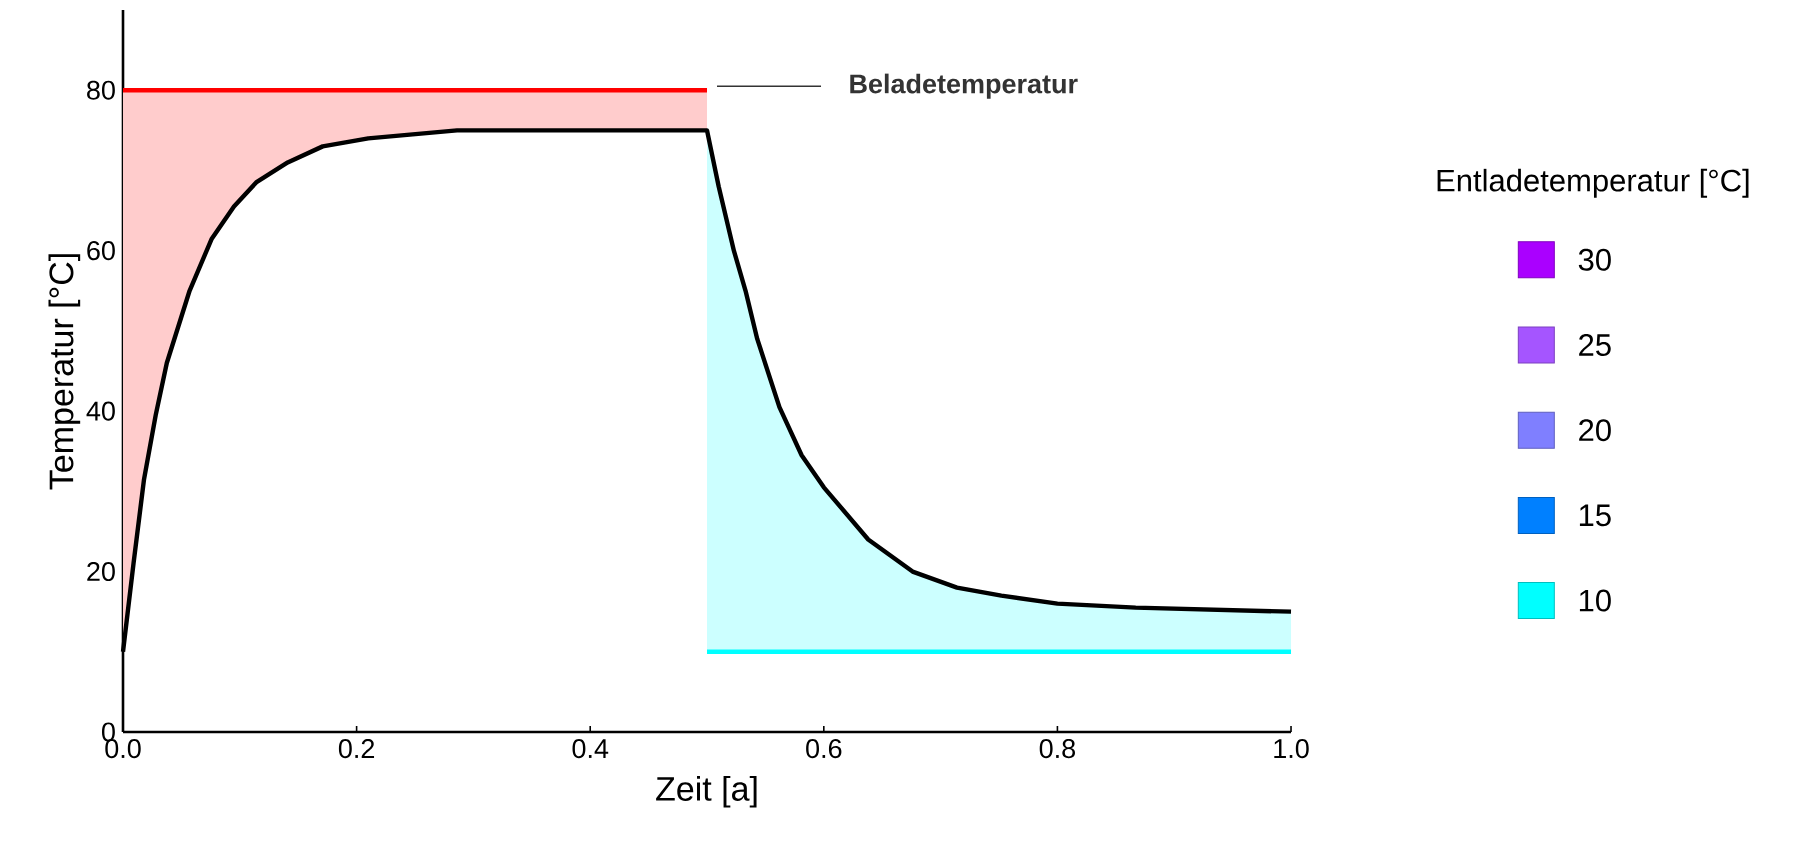 Image resolution: width=1808 pixels, height=846 pixels. I want to click on y-axis-title: Temperatur [°C], so click(64, 372).